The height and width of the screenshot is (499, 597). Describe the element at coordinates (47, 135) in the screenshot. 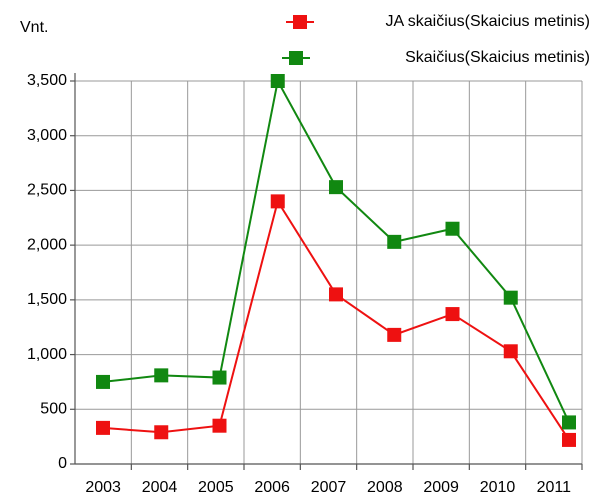

I see `y-tick-label: 3,000` at that location.